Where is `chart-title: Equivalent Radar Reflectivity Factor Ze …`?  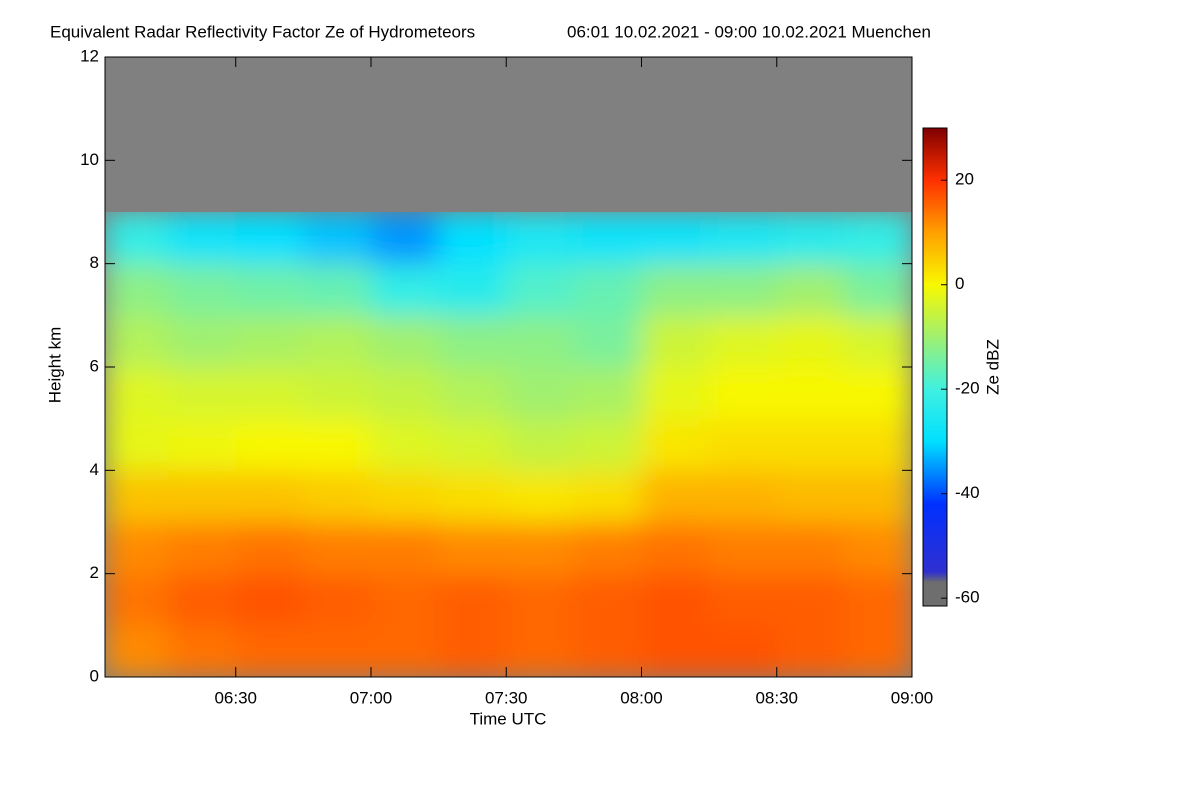 chart-title: Equivalent Radar Reflectivity Factor Ze … is located at coordinates (262, 31).